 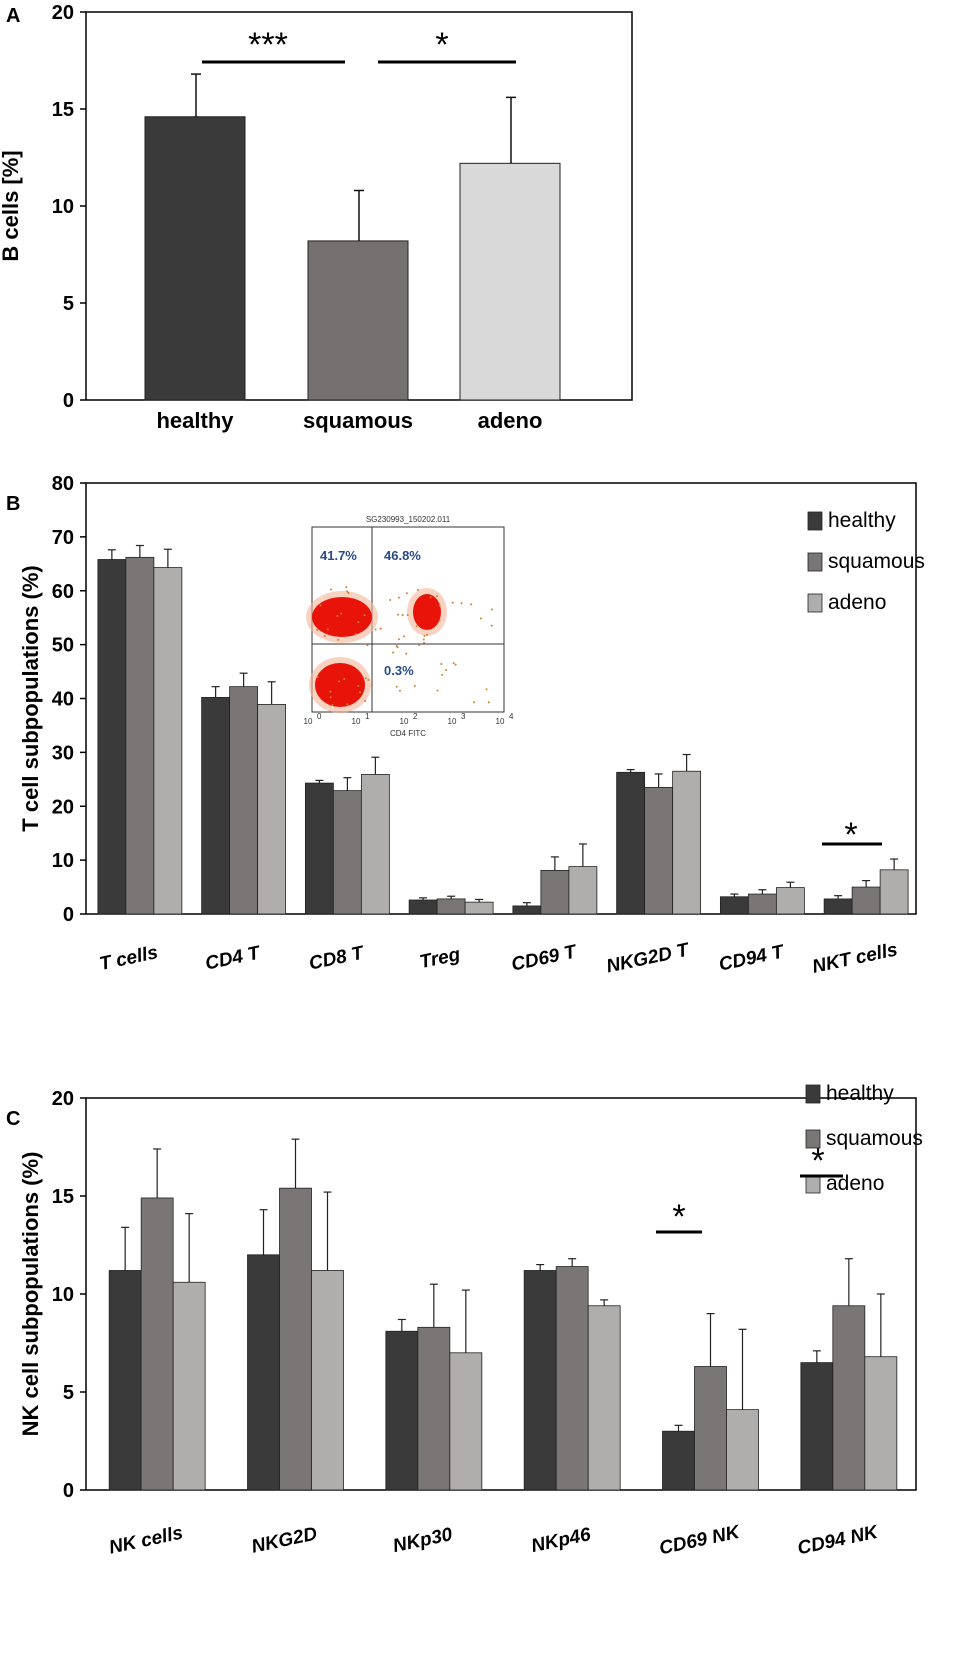 What do you see at coordinates (129, 958) in the screenshot?
I see `category-label: T cells` at bounding box center [129, 958].